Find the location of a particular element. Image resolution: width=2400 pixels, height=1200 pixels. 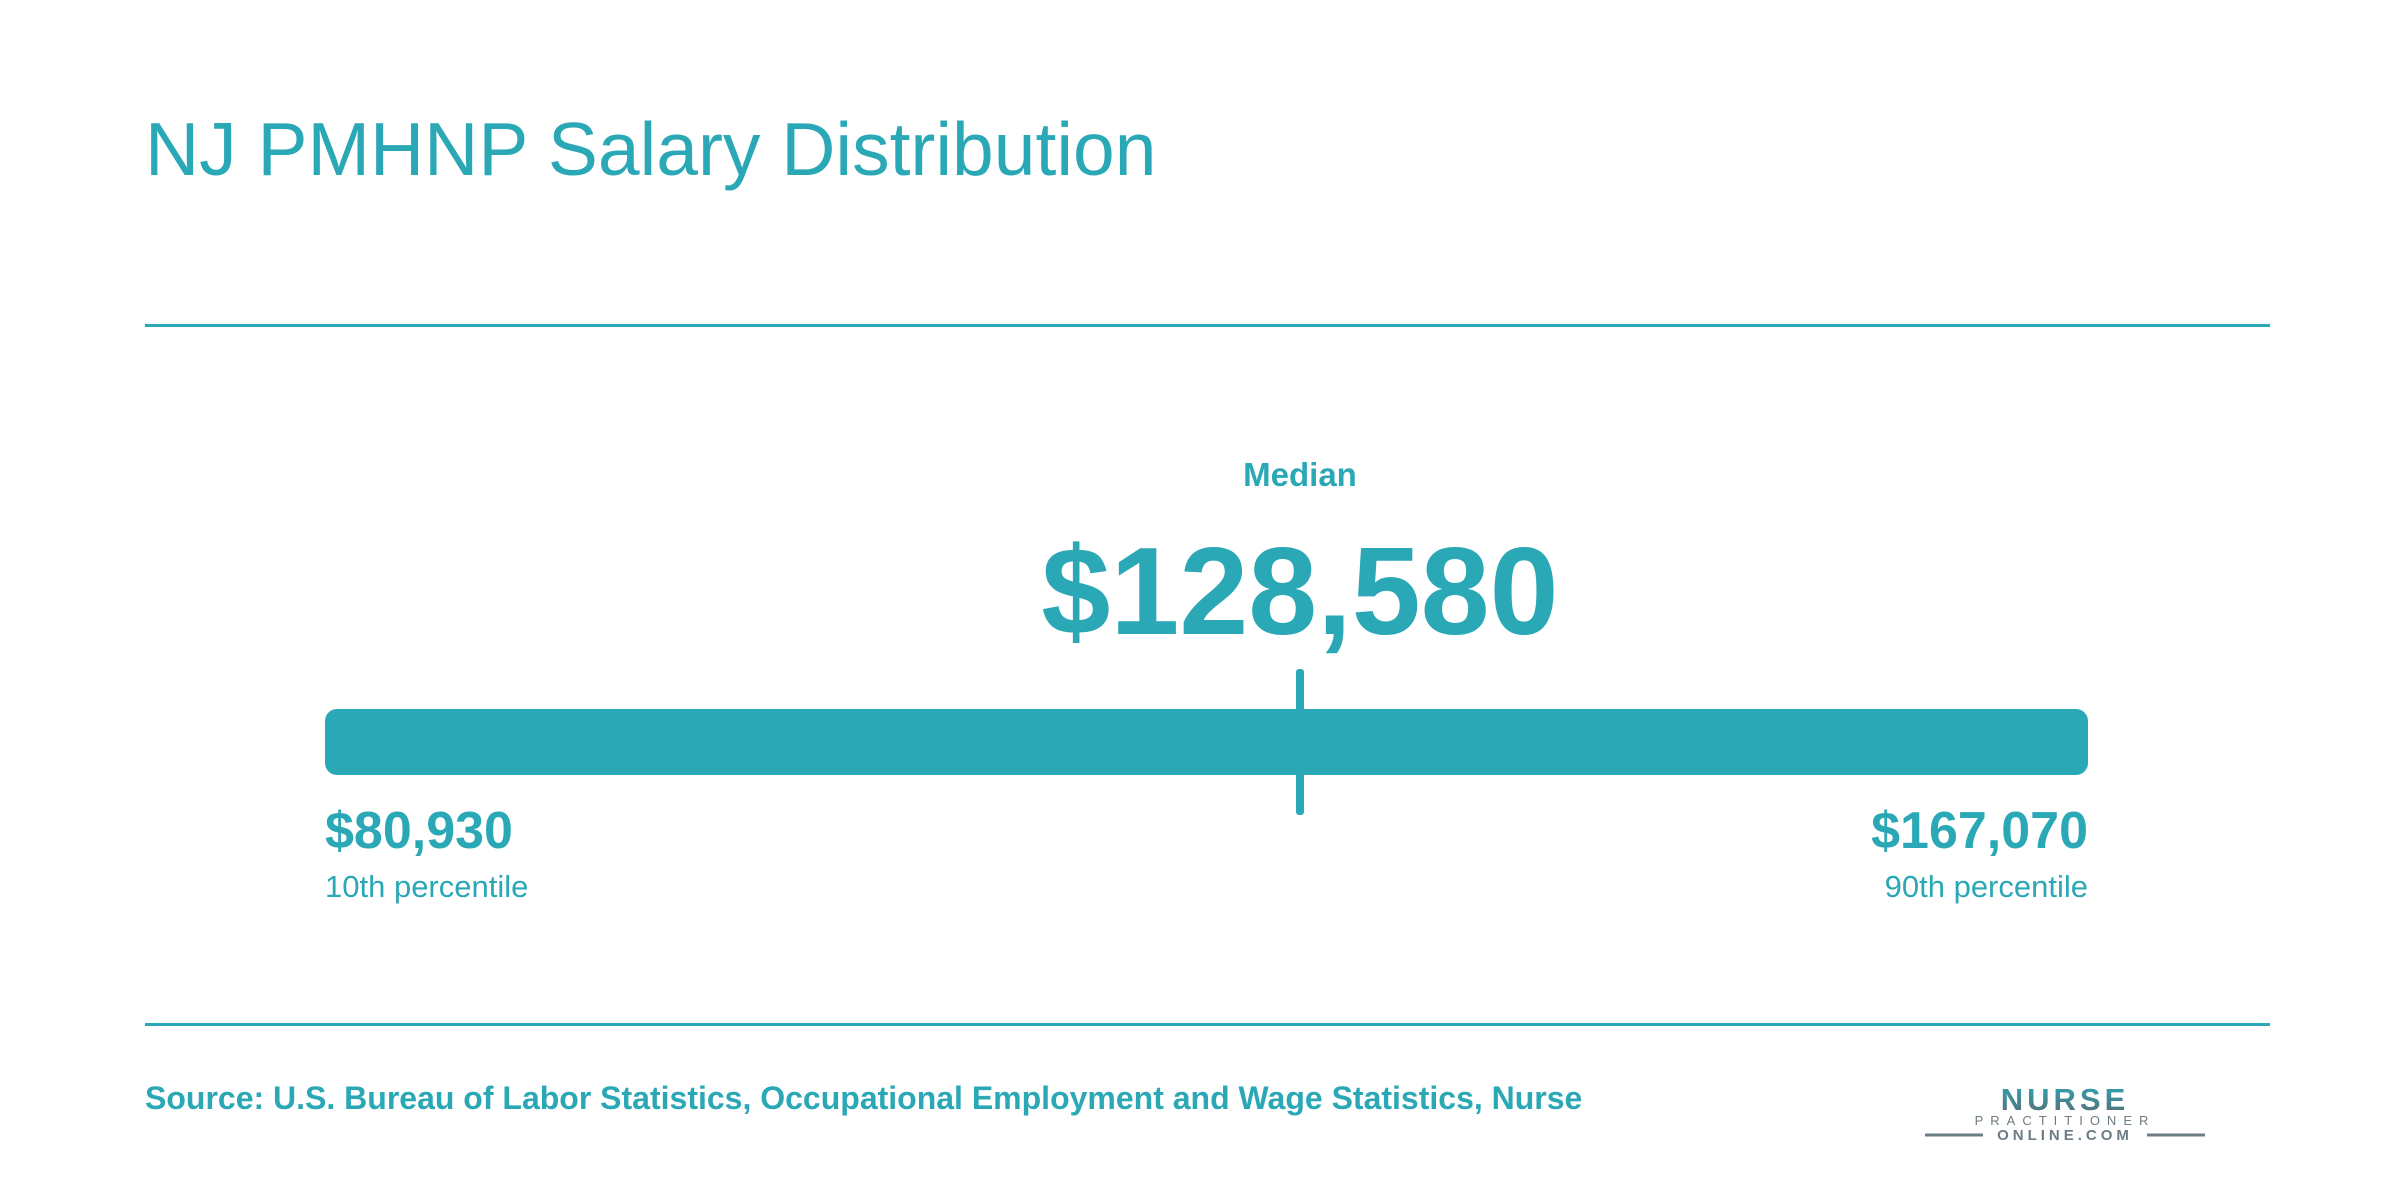

logo-line-2: PRACTITIONER is located at coordinates (2065, 1120).